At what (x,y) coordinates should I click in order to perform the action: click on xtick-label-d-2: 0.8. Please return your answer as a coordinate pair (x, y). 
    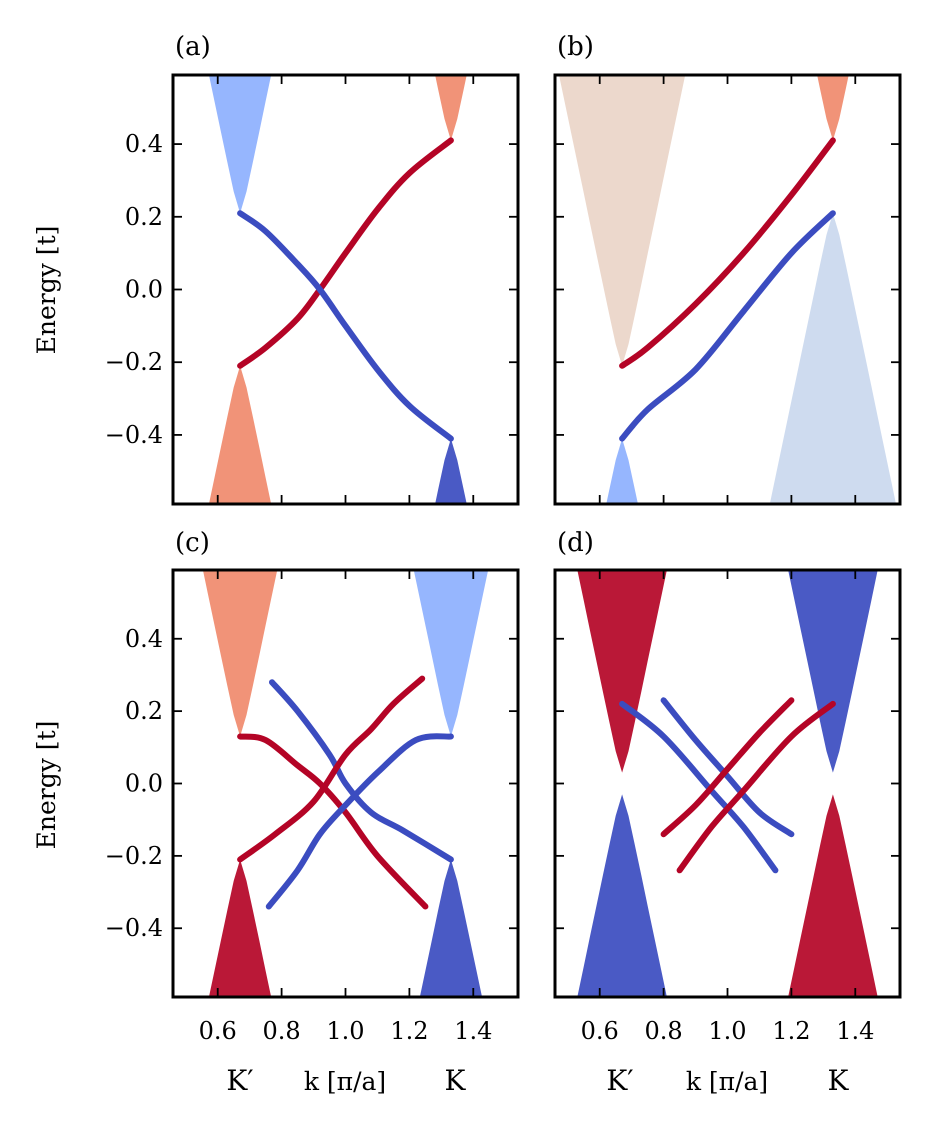
    Looking at the image, I should click on (664, 1031).